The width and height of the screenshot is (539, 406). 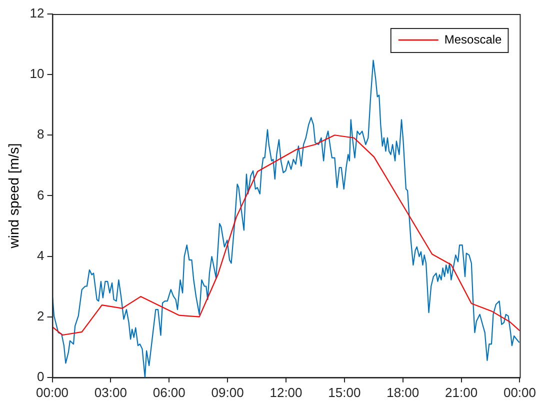 I want to click on x-tick-label: 21:00, so click(x=461, y=392).